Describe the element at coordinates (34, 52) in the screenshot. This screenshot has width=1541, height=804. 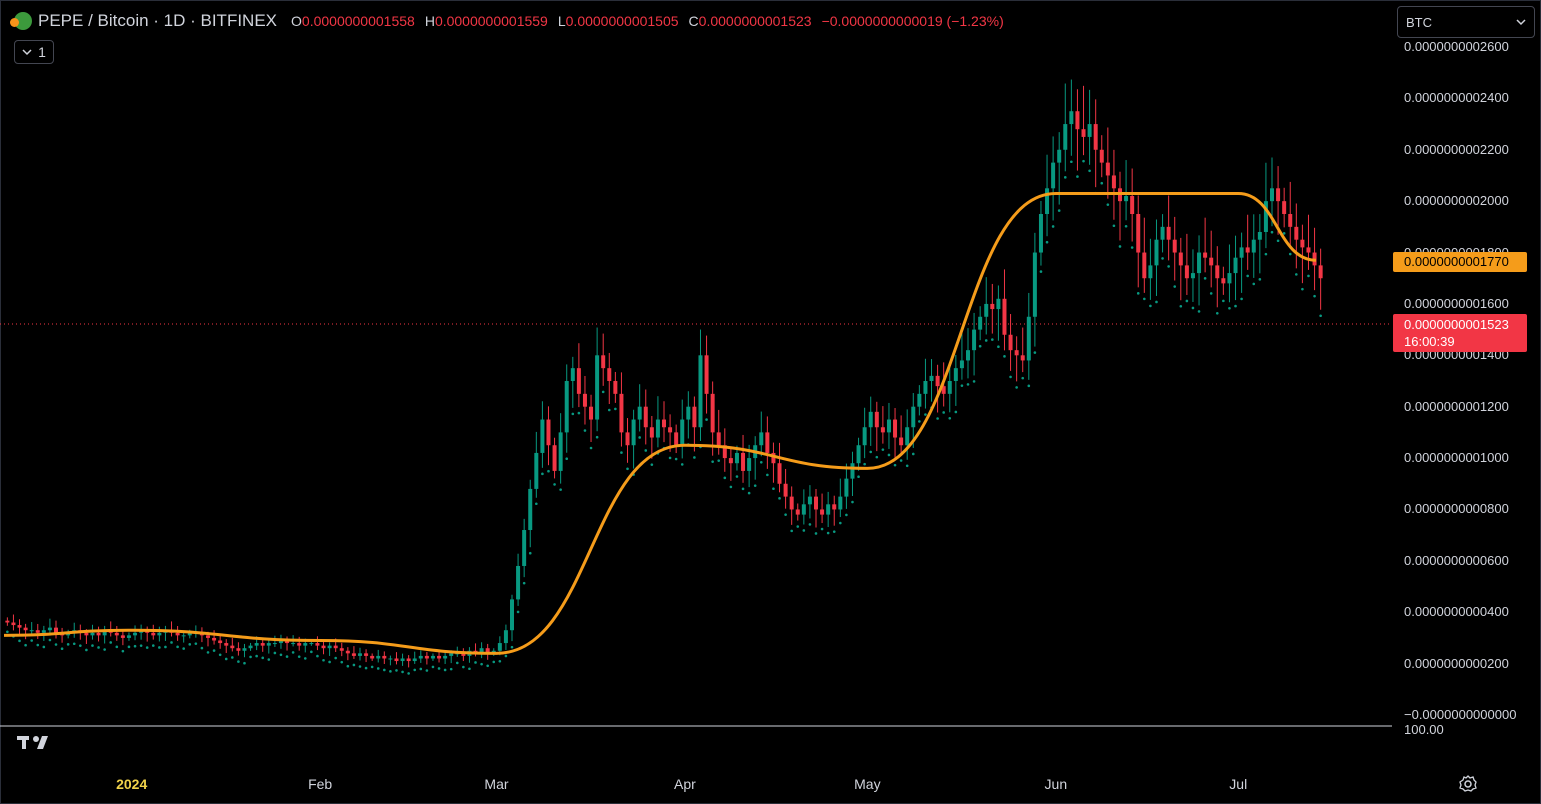
I see `indicators-toggle-button: 1` at that location.